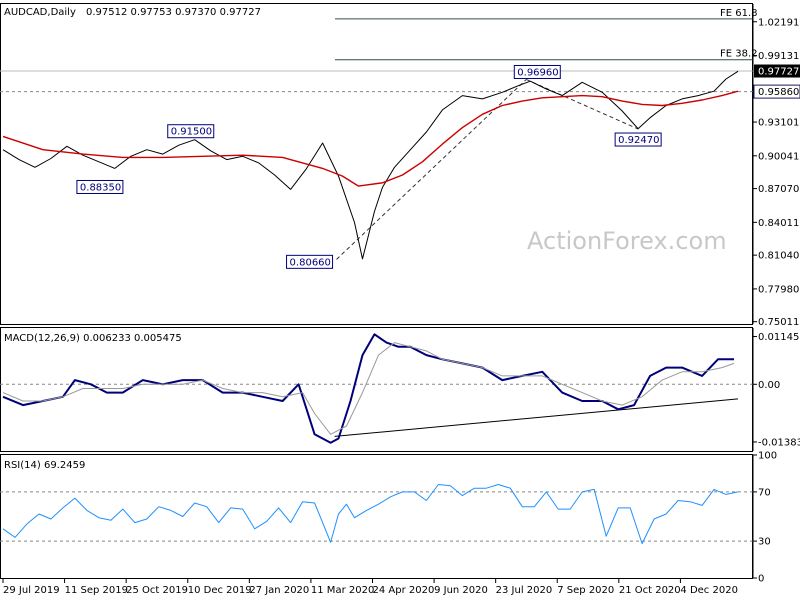  I want to click on price-axis-tick-label: 0.90041, so click(778, 156).